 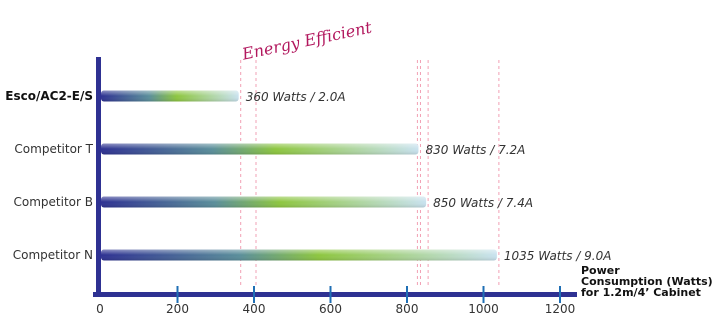 I want to click on x-tick-label: 400, so click(x=254, y=309).